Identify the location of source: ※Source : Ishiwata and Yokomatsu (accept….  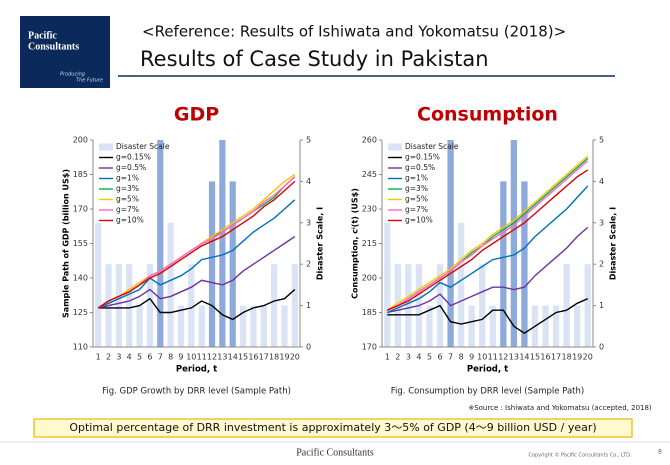
(560, 408).